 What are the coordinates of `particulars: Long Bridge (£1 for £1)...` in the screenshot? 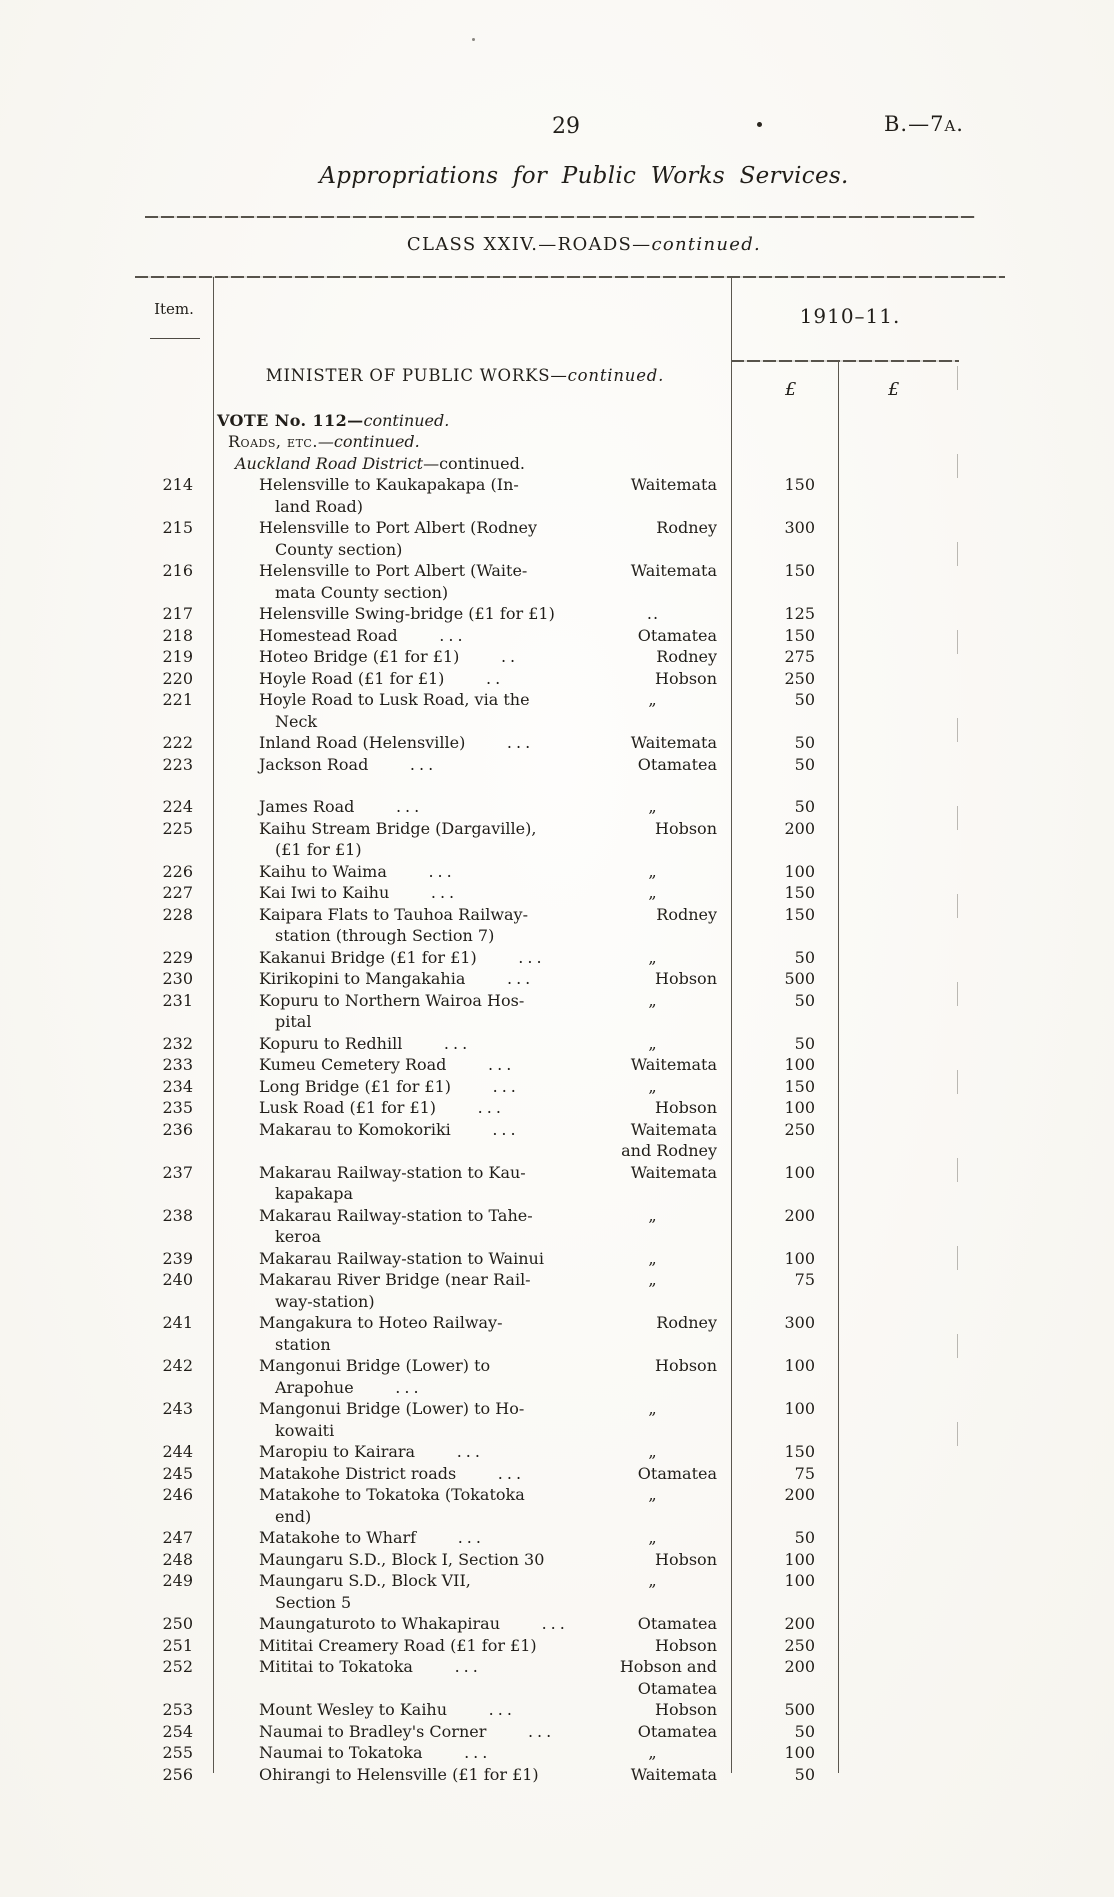 It's located at (438, 1087).